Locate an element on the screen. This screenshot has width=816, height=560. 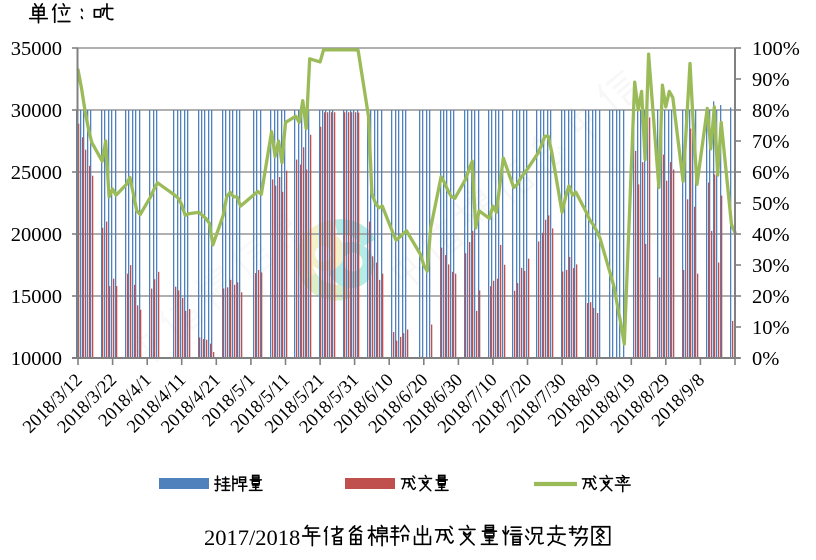
svg-text: 35000 is located at coordinates (36, 49).